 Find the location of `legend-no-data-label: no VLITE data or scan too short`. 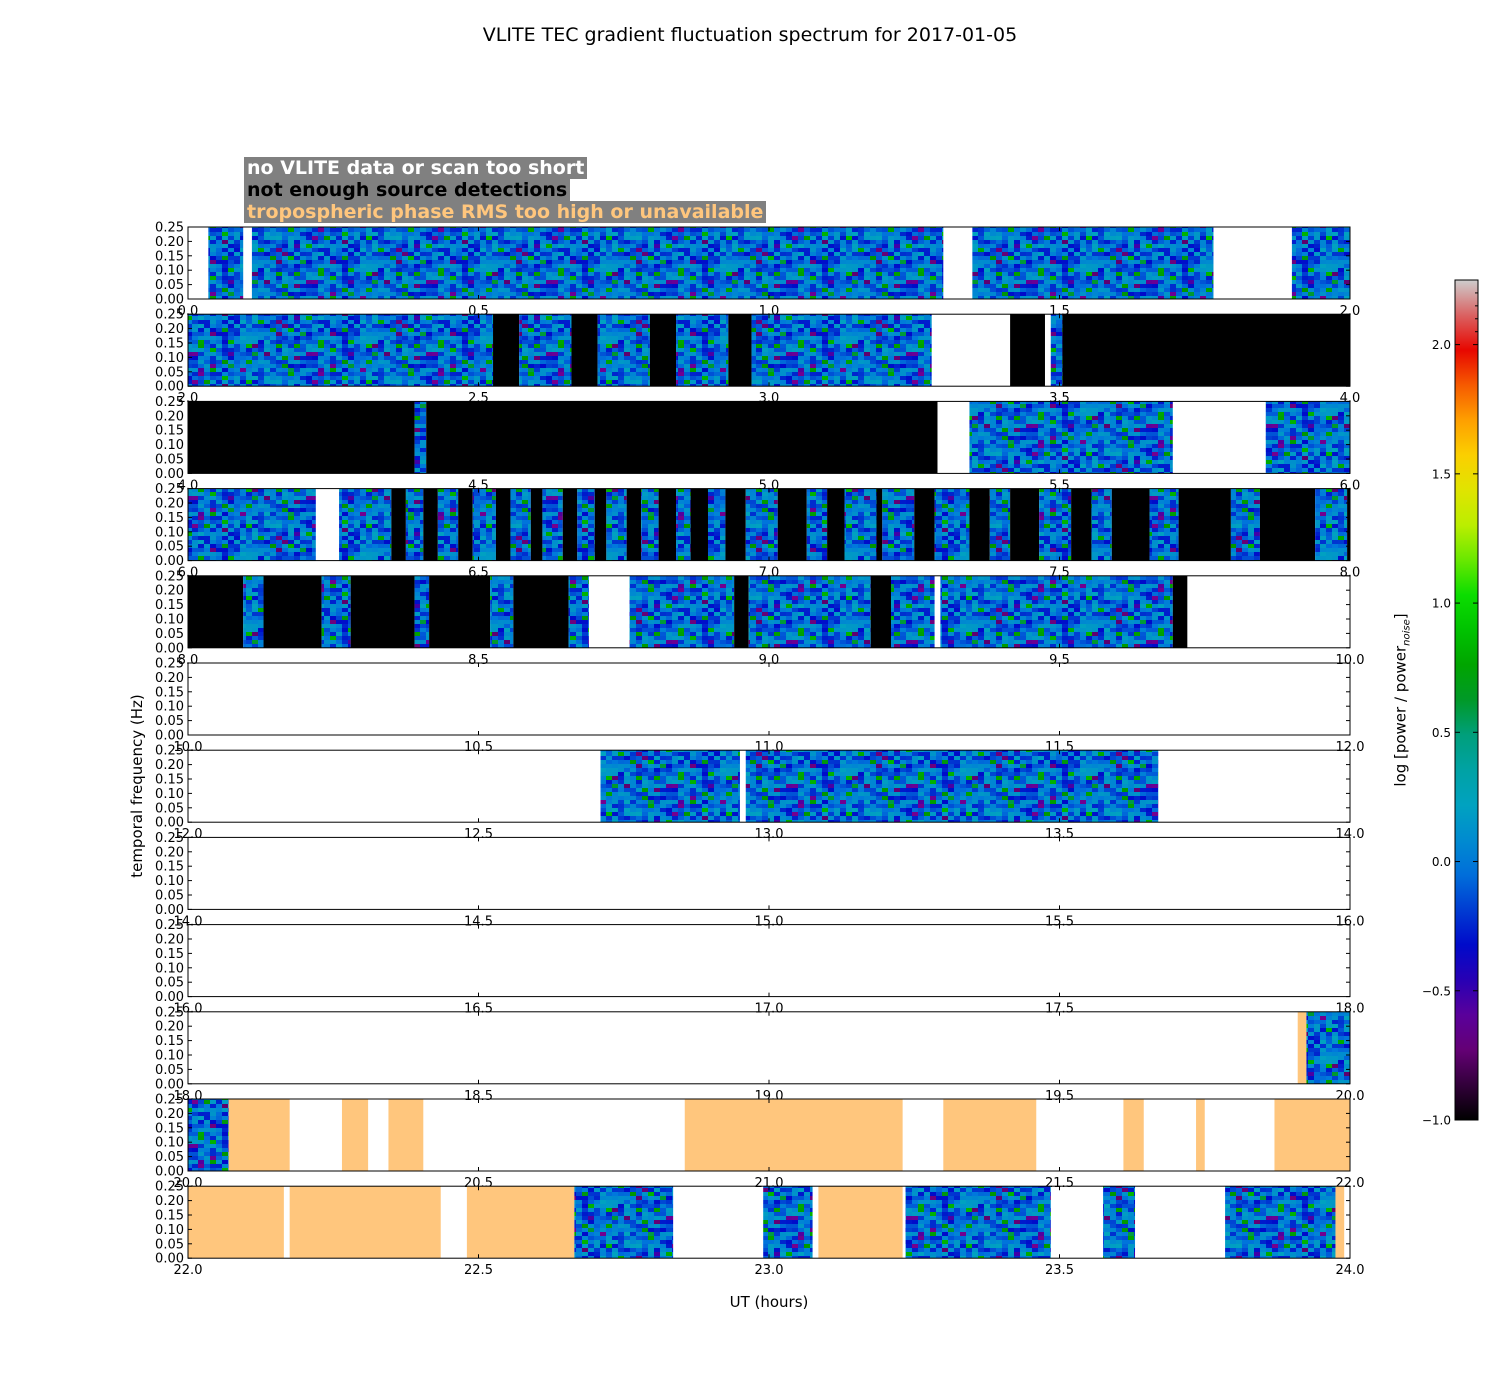

legend-no-data-label: no VLITE data or scan too short is located at coordinates (416, 168).